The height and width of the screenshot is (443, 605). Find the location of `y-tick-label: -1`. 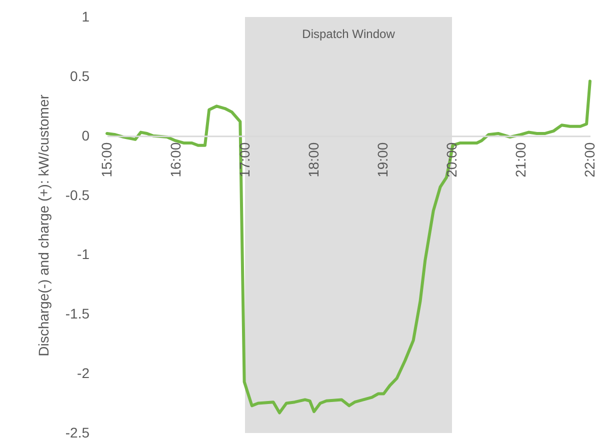

y-tick-label: -1 is located at coordinates (83, 254).